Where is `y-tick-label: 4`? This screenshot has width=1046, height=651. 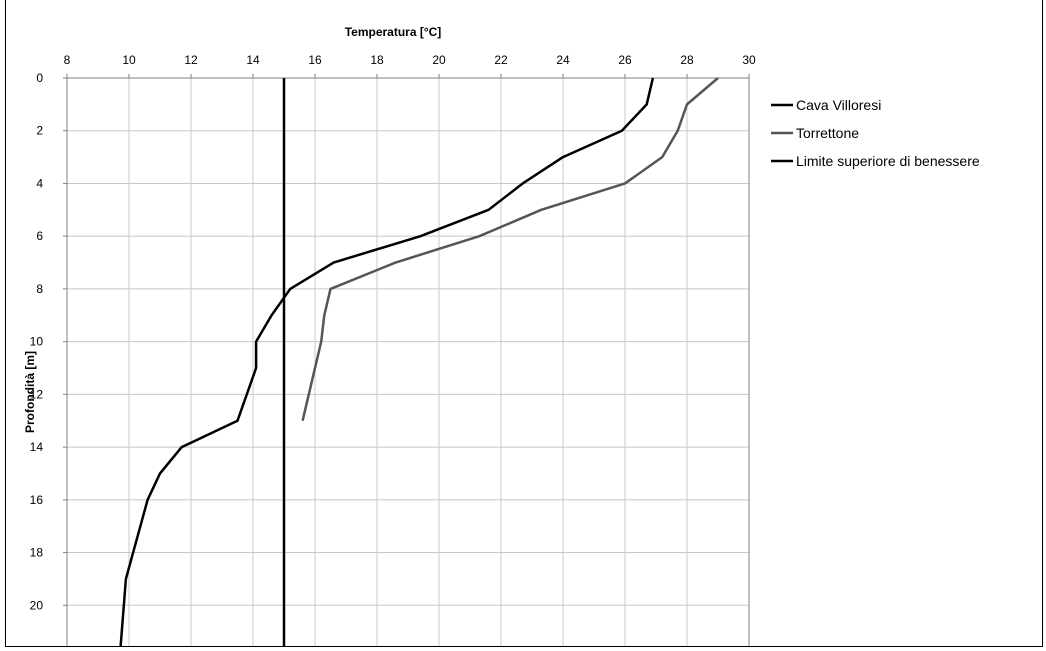
y-tick-label: 4 is located at coordinates (39, 183).